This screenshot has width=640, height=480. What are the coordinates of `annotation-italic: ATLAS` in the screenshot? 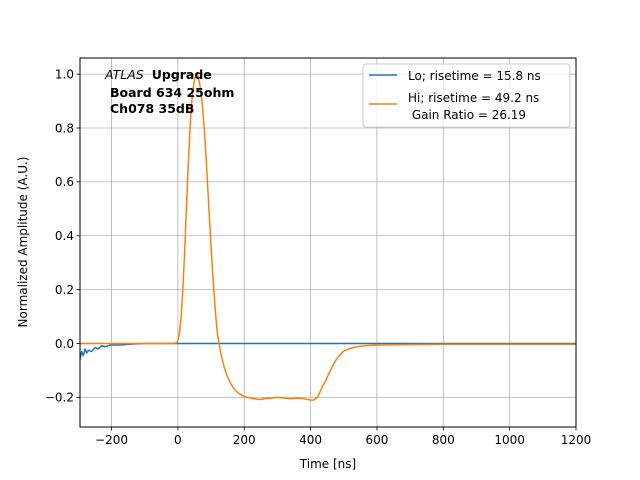 It's located at (124, 74).